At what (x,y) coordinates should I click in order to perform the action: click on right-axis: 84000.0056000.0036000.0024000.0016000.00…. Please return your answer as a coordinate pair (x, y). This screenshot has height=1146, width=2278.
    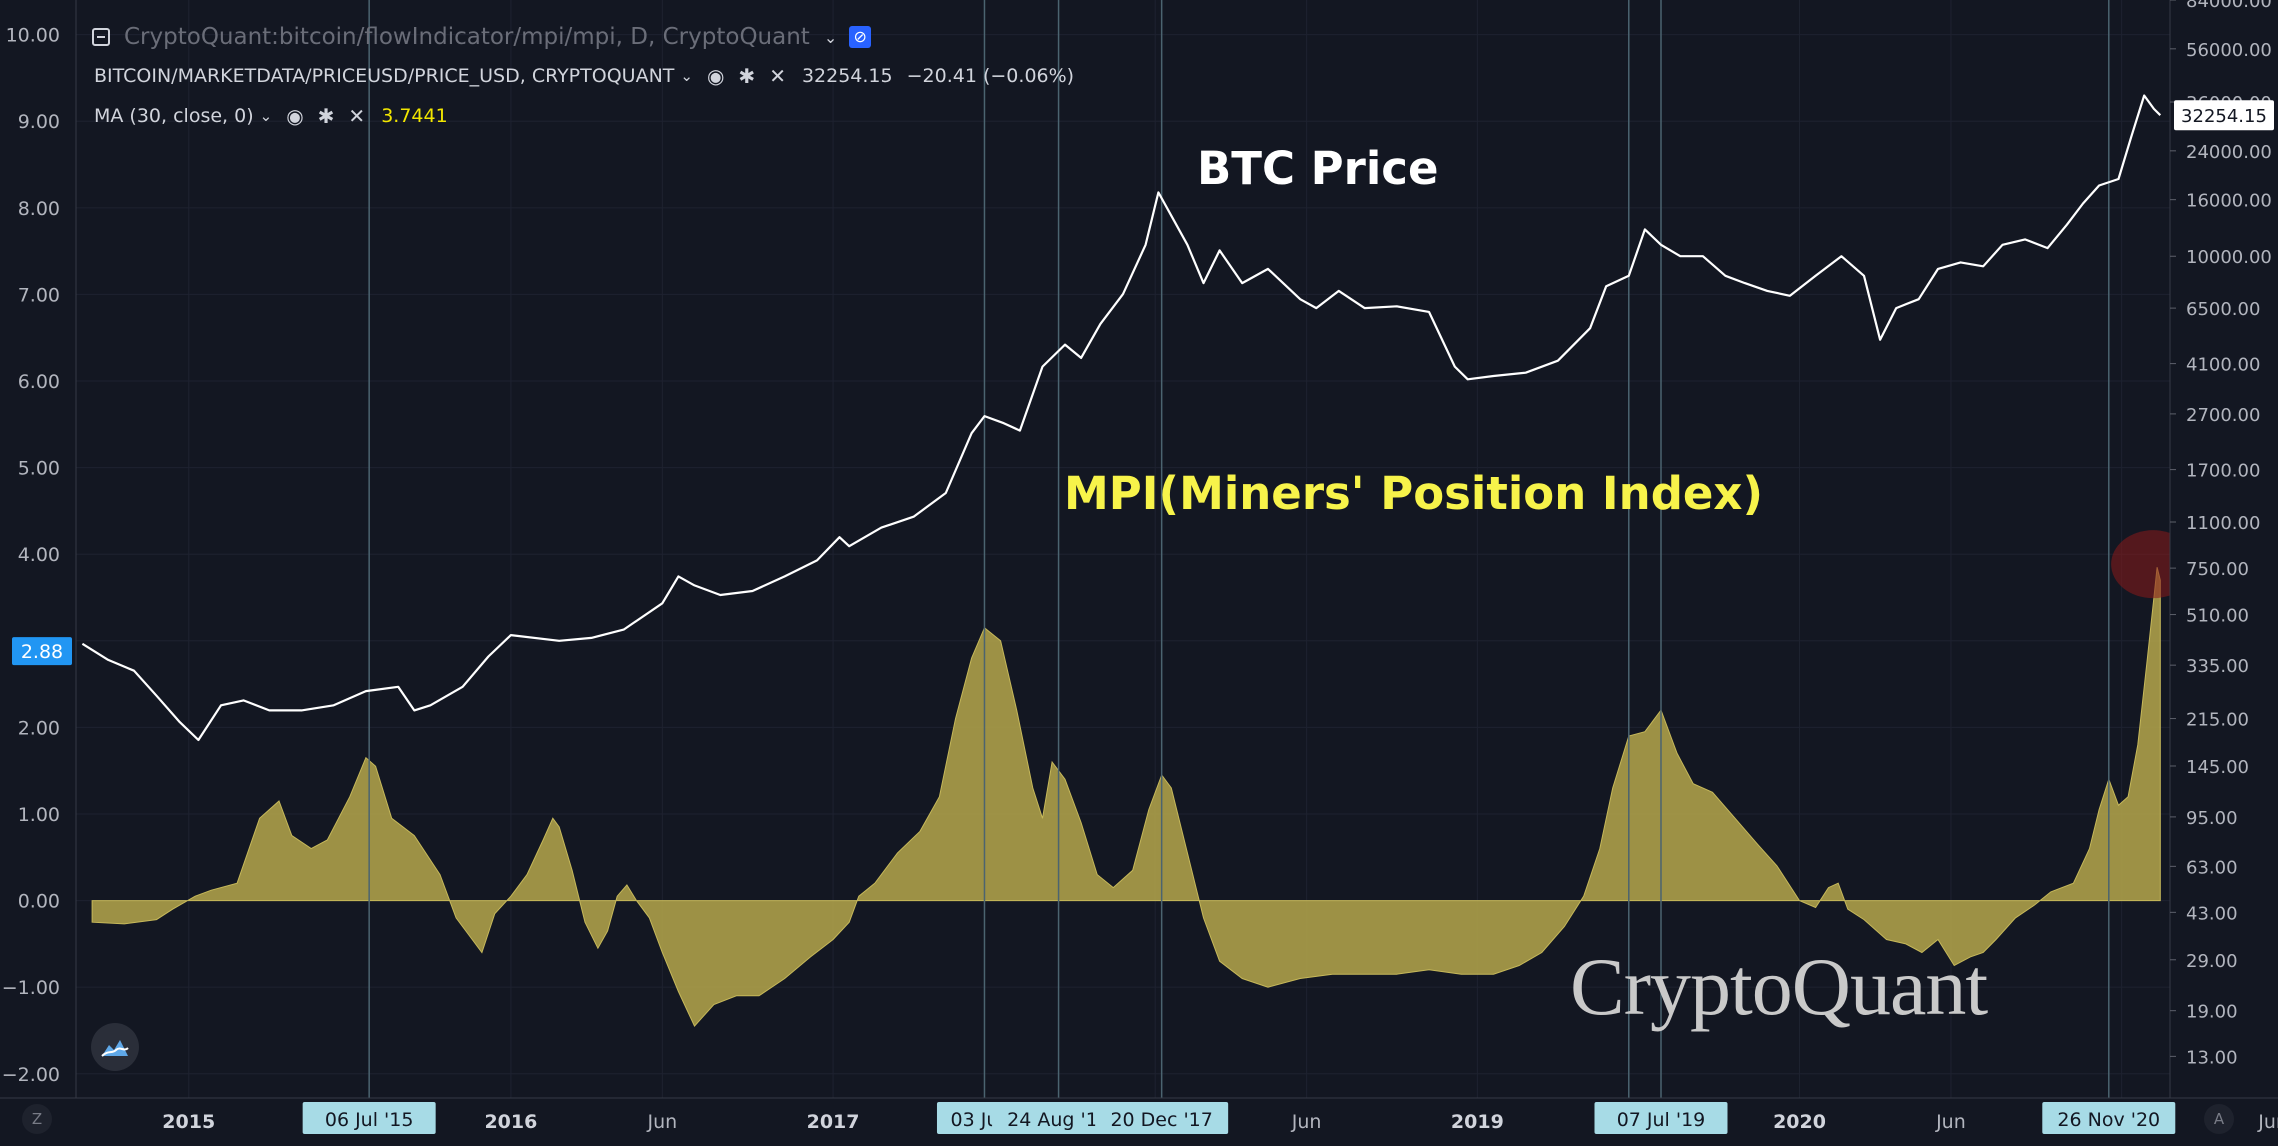
    Looking at the image, I should click on (2223, 549).